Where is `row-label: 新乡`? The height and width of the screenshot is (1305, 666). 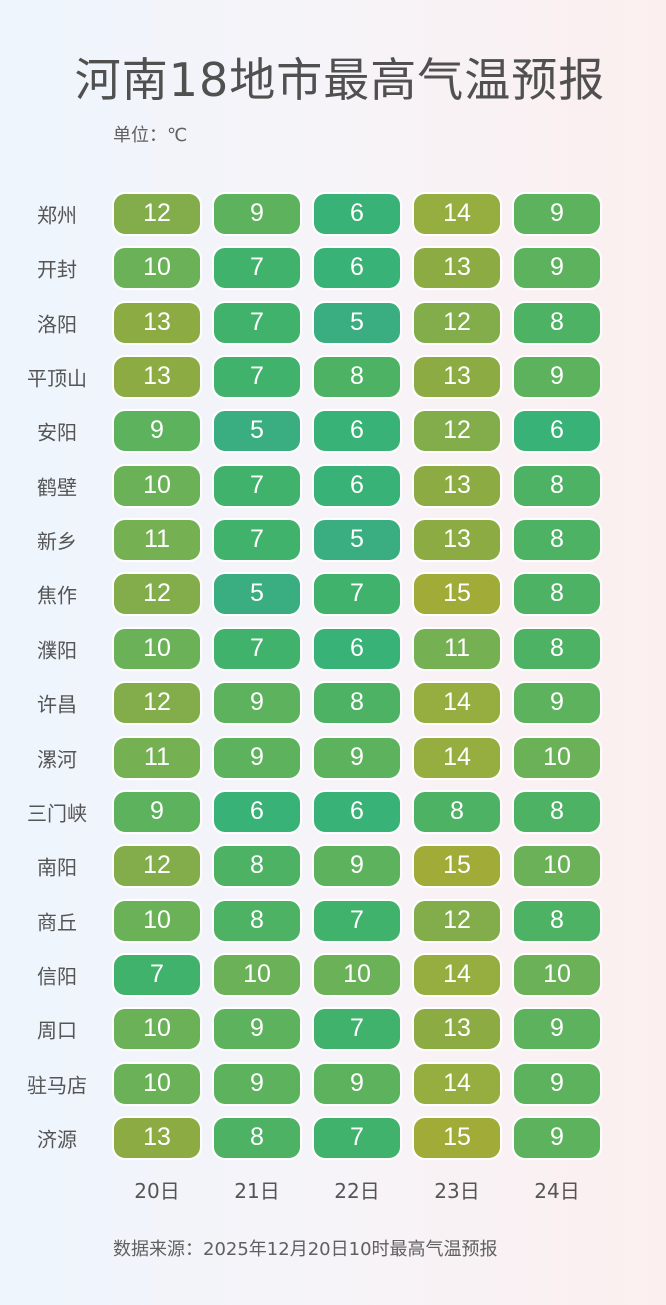
row-label: 新乡 is located at coordinates (57, 541).